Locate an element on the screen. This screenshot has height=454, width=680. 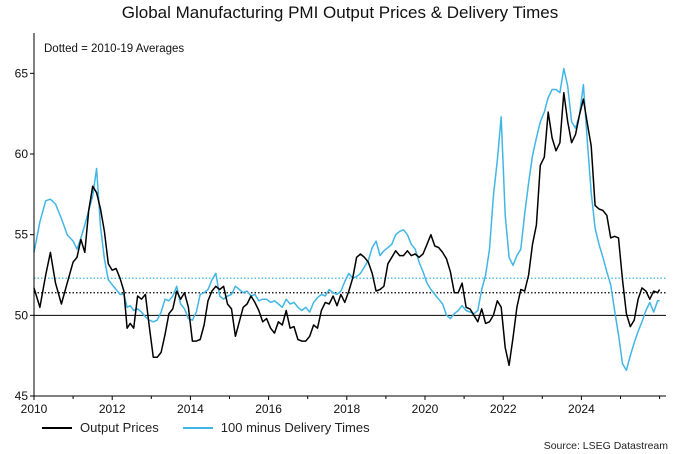
legend: Output Prices 100 minus Delivery Times is located at coordinates (218, 427).